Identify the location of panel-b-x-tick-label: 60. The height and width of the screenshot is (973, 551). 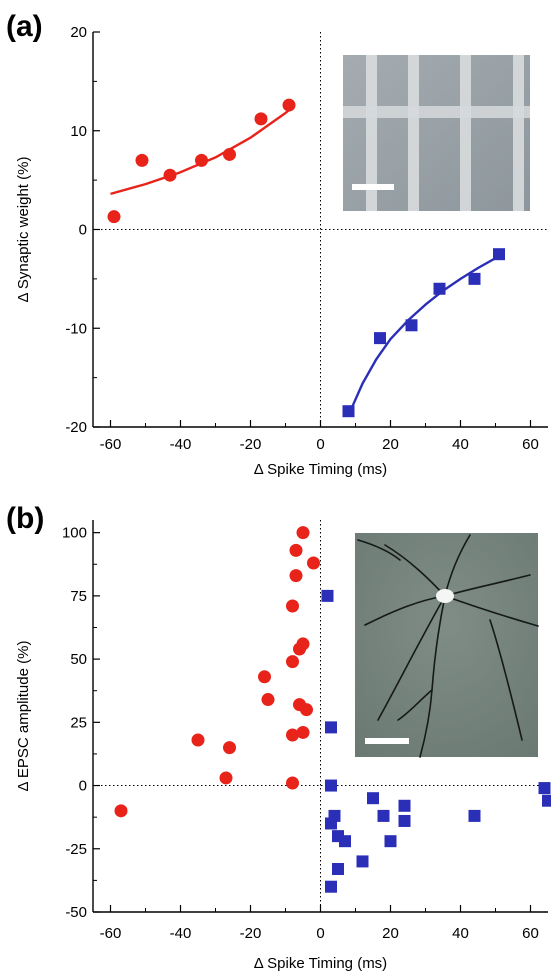
(530, 933).